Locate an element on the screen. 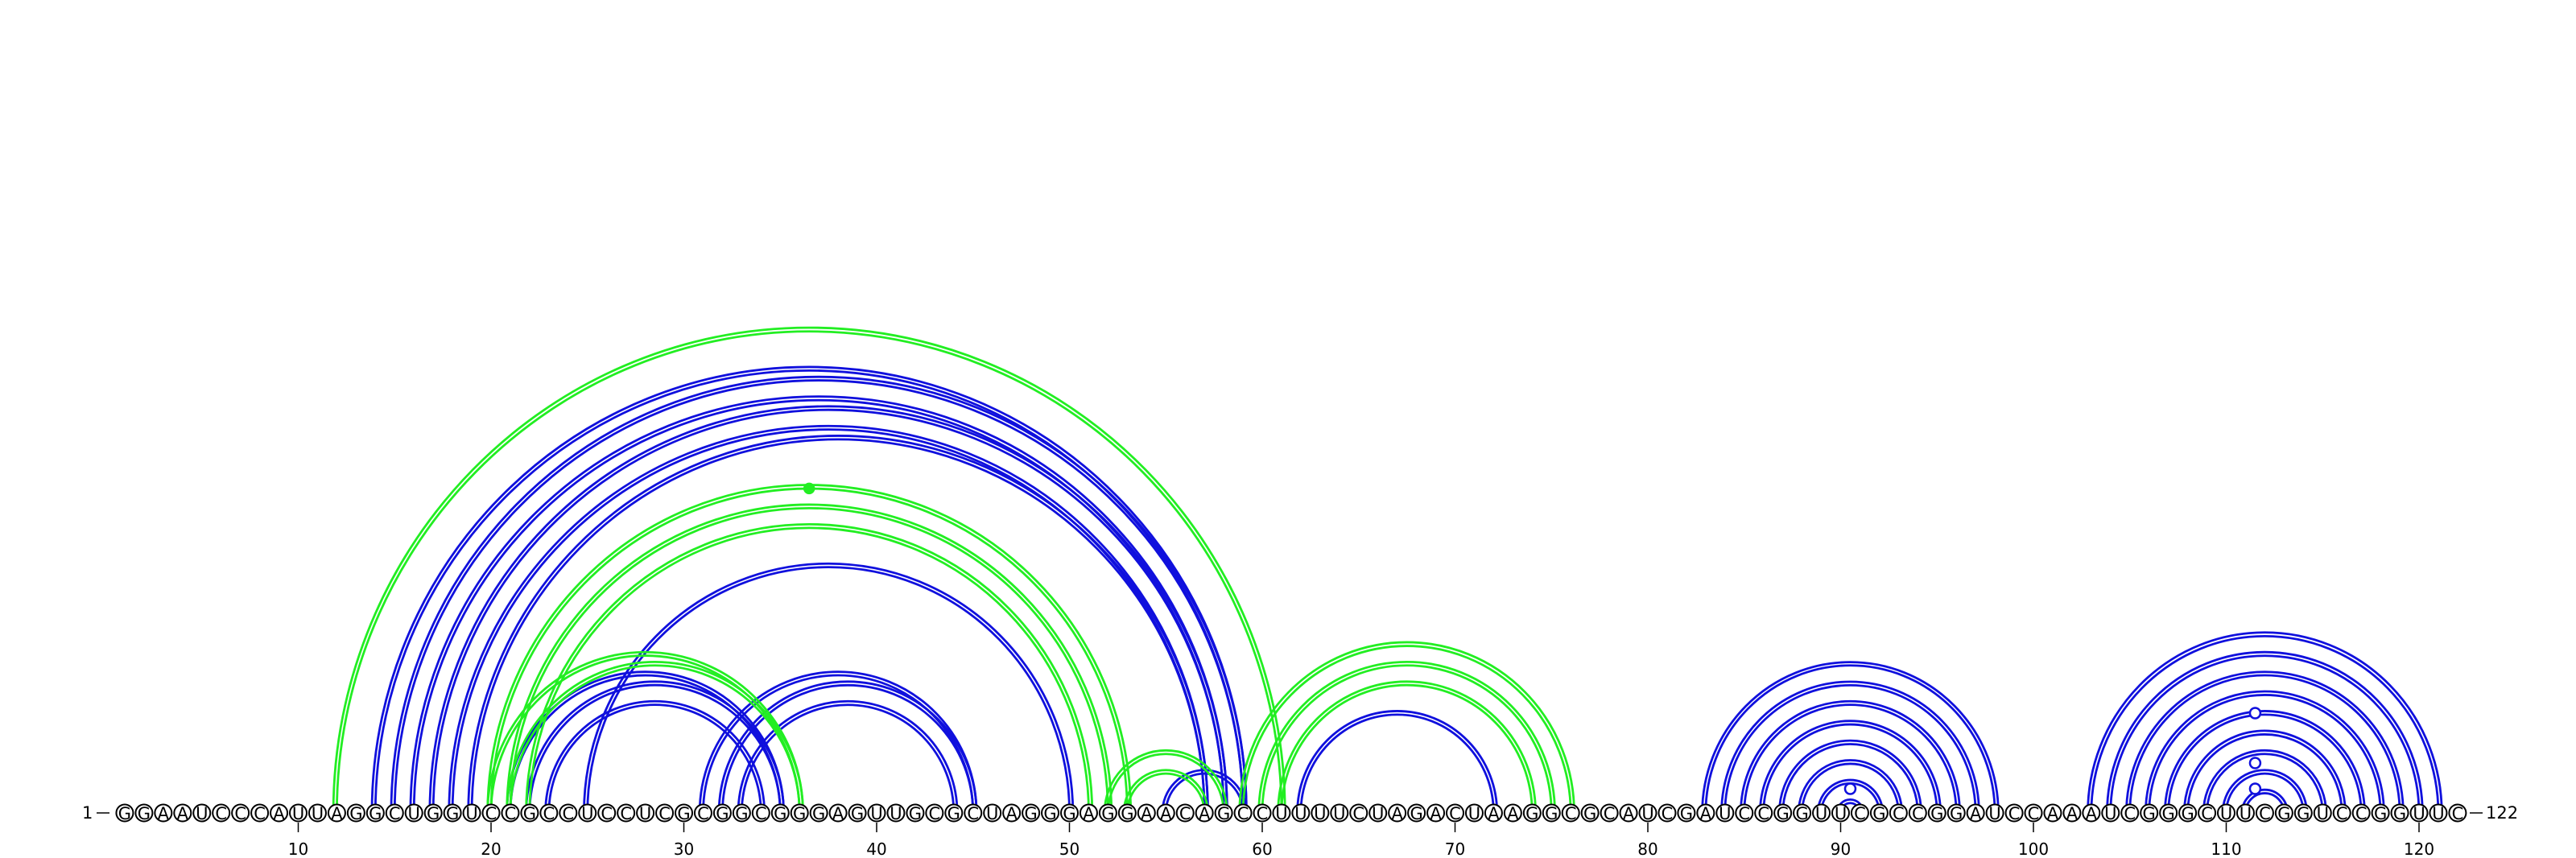 This screenshot has width=2576, height=858. nucleotide-letter-72: A is located at coordinates (1494, 814).